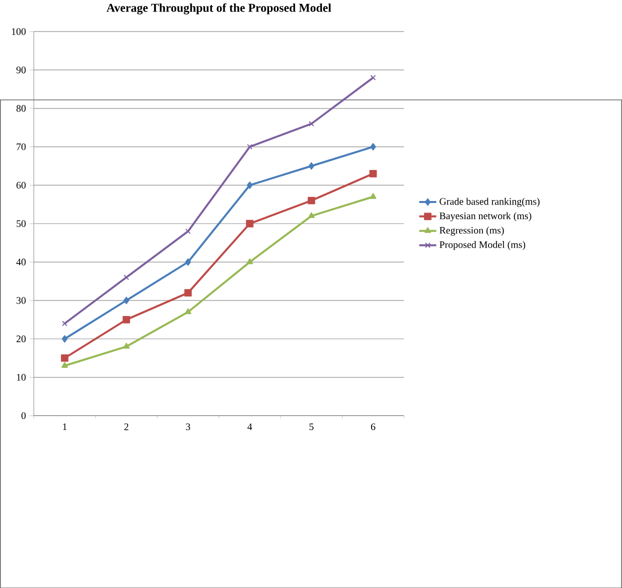 The height and width of the screenshot is (588, 622). I want to click on y-tick-label: 10, so click(21, 377).